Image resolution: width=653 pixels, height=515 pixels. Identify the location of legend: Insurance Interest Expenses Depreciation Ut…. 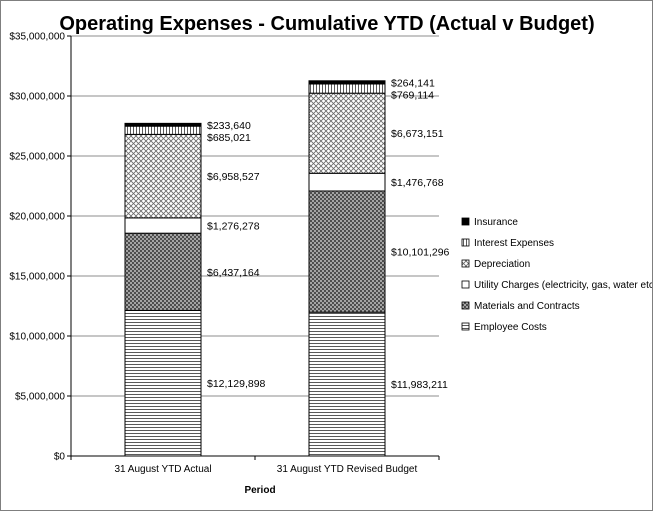
(557, 275).